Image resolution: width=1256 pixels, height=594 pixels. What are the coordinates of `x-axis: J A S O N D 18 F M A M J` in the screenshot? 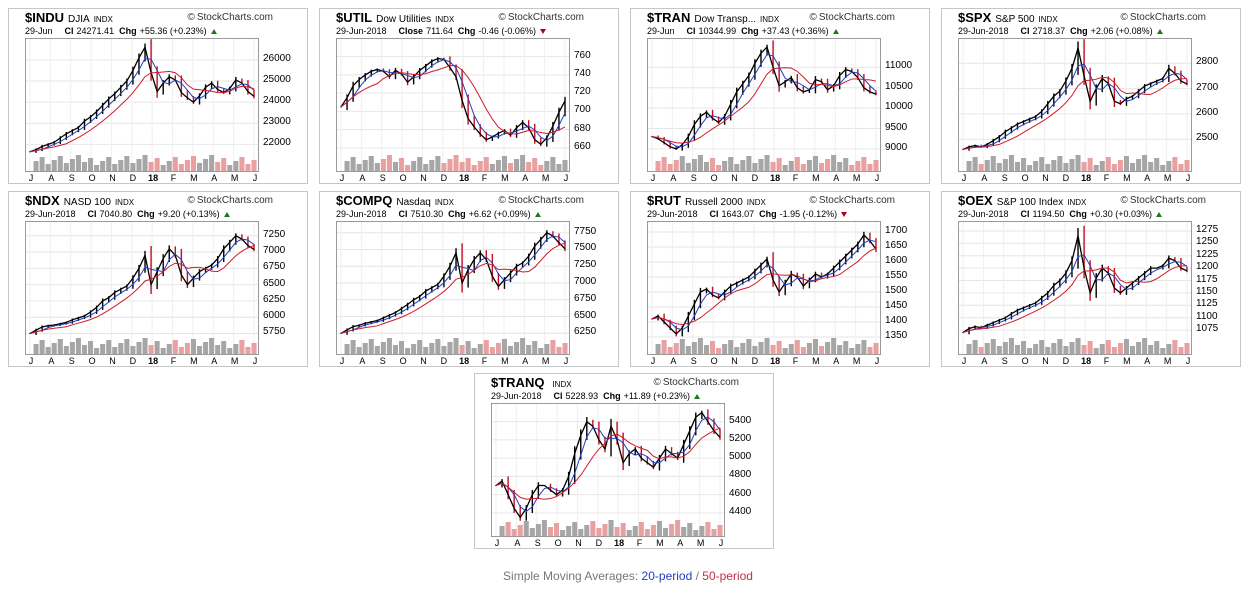 It's located at (453, 179).